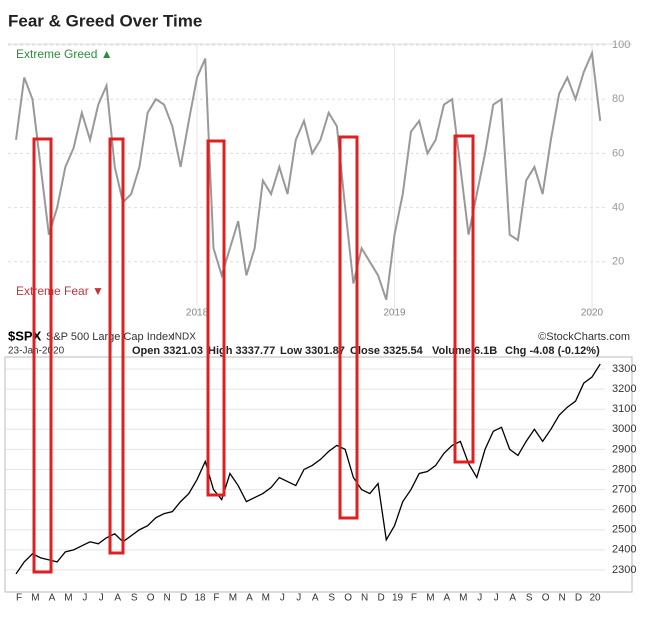 This screenshot has width=660, height=625. Describe the element at coordinates (618, 208) in the screenshot. I see `y-tick-label: 40` at that location.